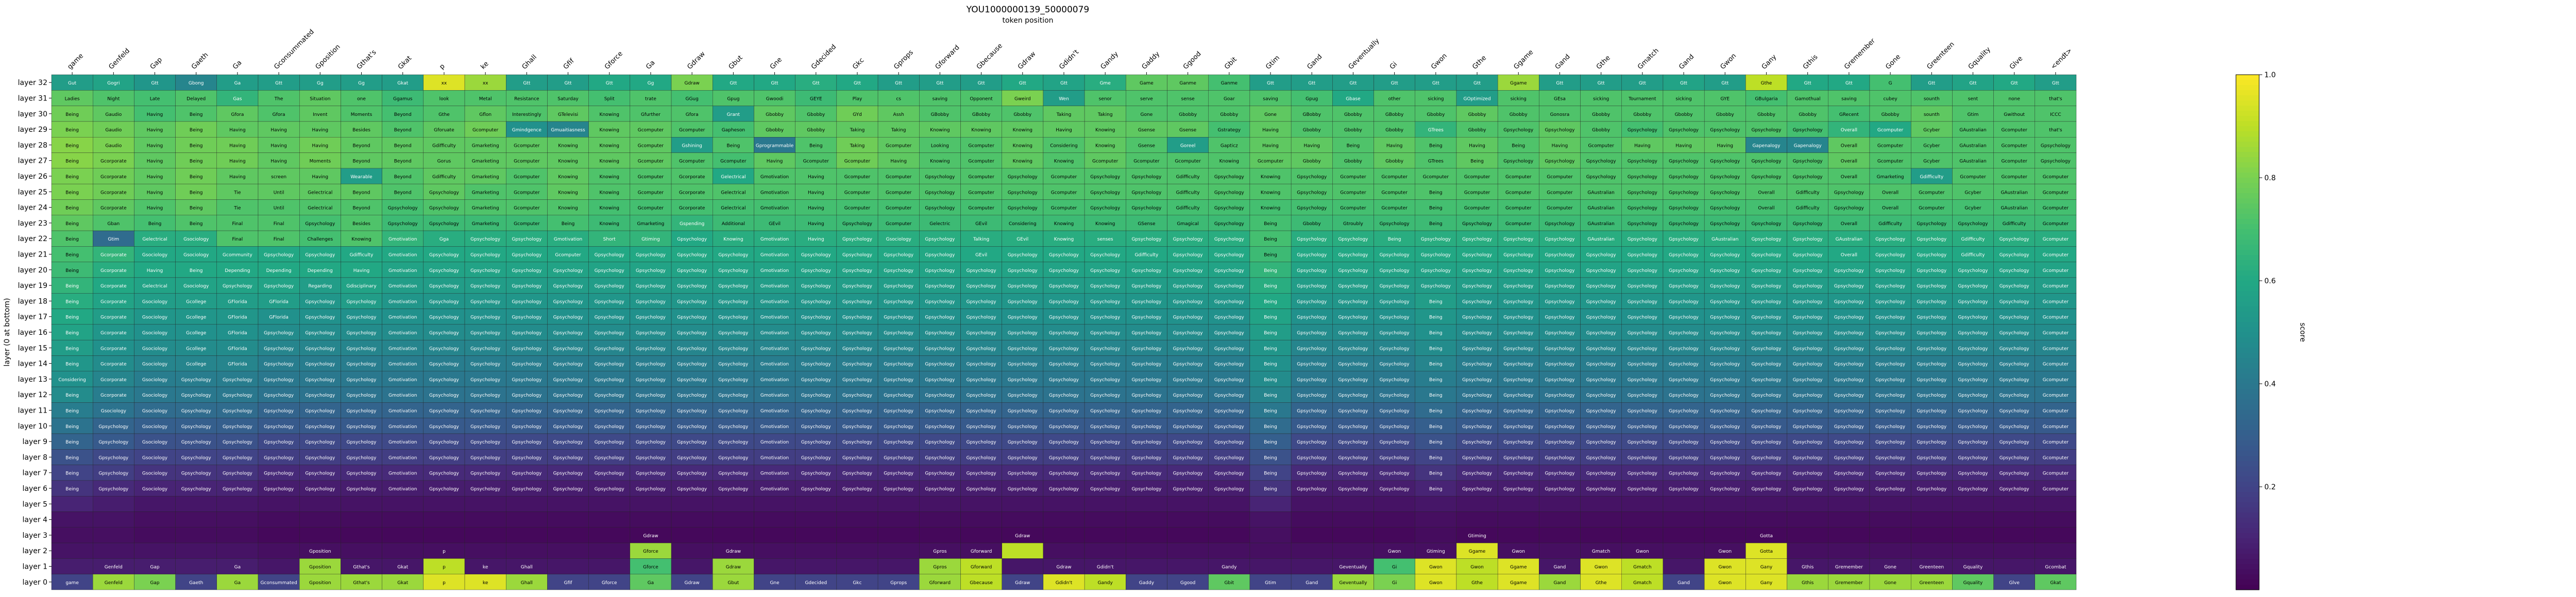 The width and height of the screenshot is (2576, 597). What do you see at coordinates (1394, 66) in the screenshot?
I see `x-tick-label: Gi` at bounding box center [1394, 66].